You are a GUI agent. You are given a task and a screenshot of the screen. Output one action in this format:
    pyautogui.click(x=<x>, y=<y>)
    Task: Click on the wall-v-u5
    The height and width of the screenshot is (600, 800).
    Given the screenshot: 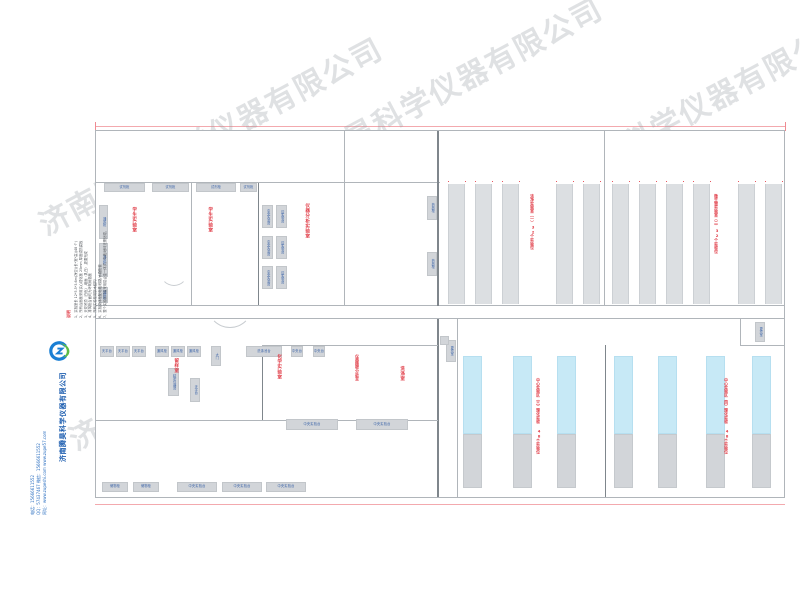 What is the action you would take?
    pyautogui.click(x=438, y=218)
    